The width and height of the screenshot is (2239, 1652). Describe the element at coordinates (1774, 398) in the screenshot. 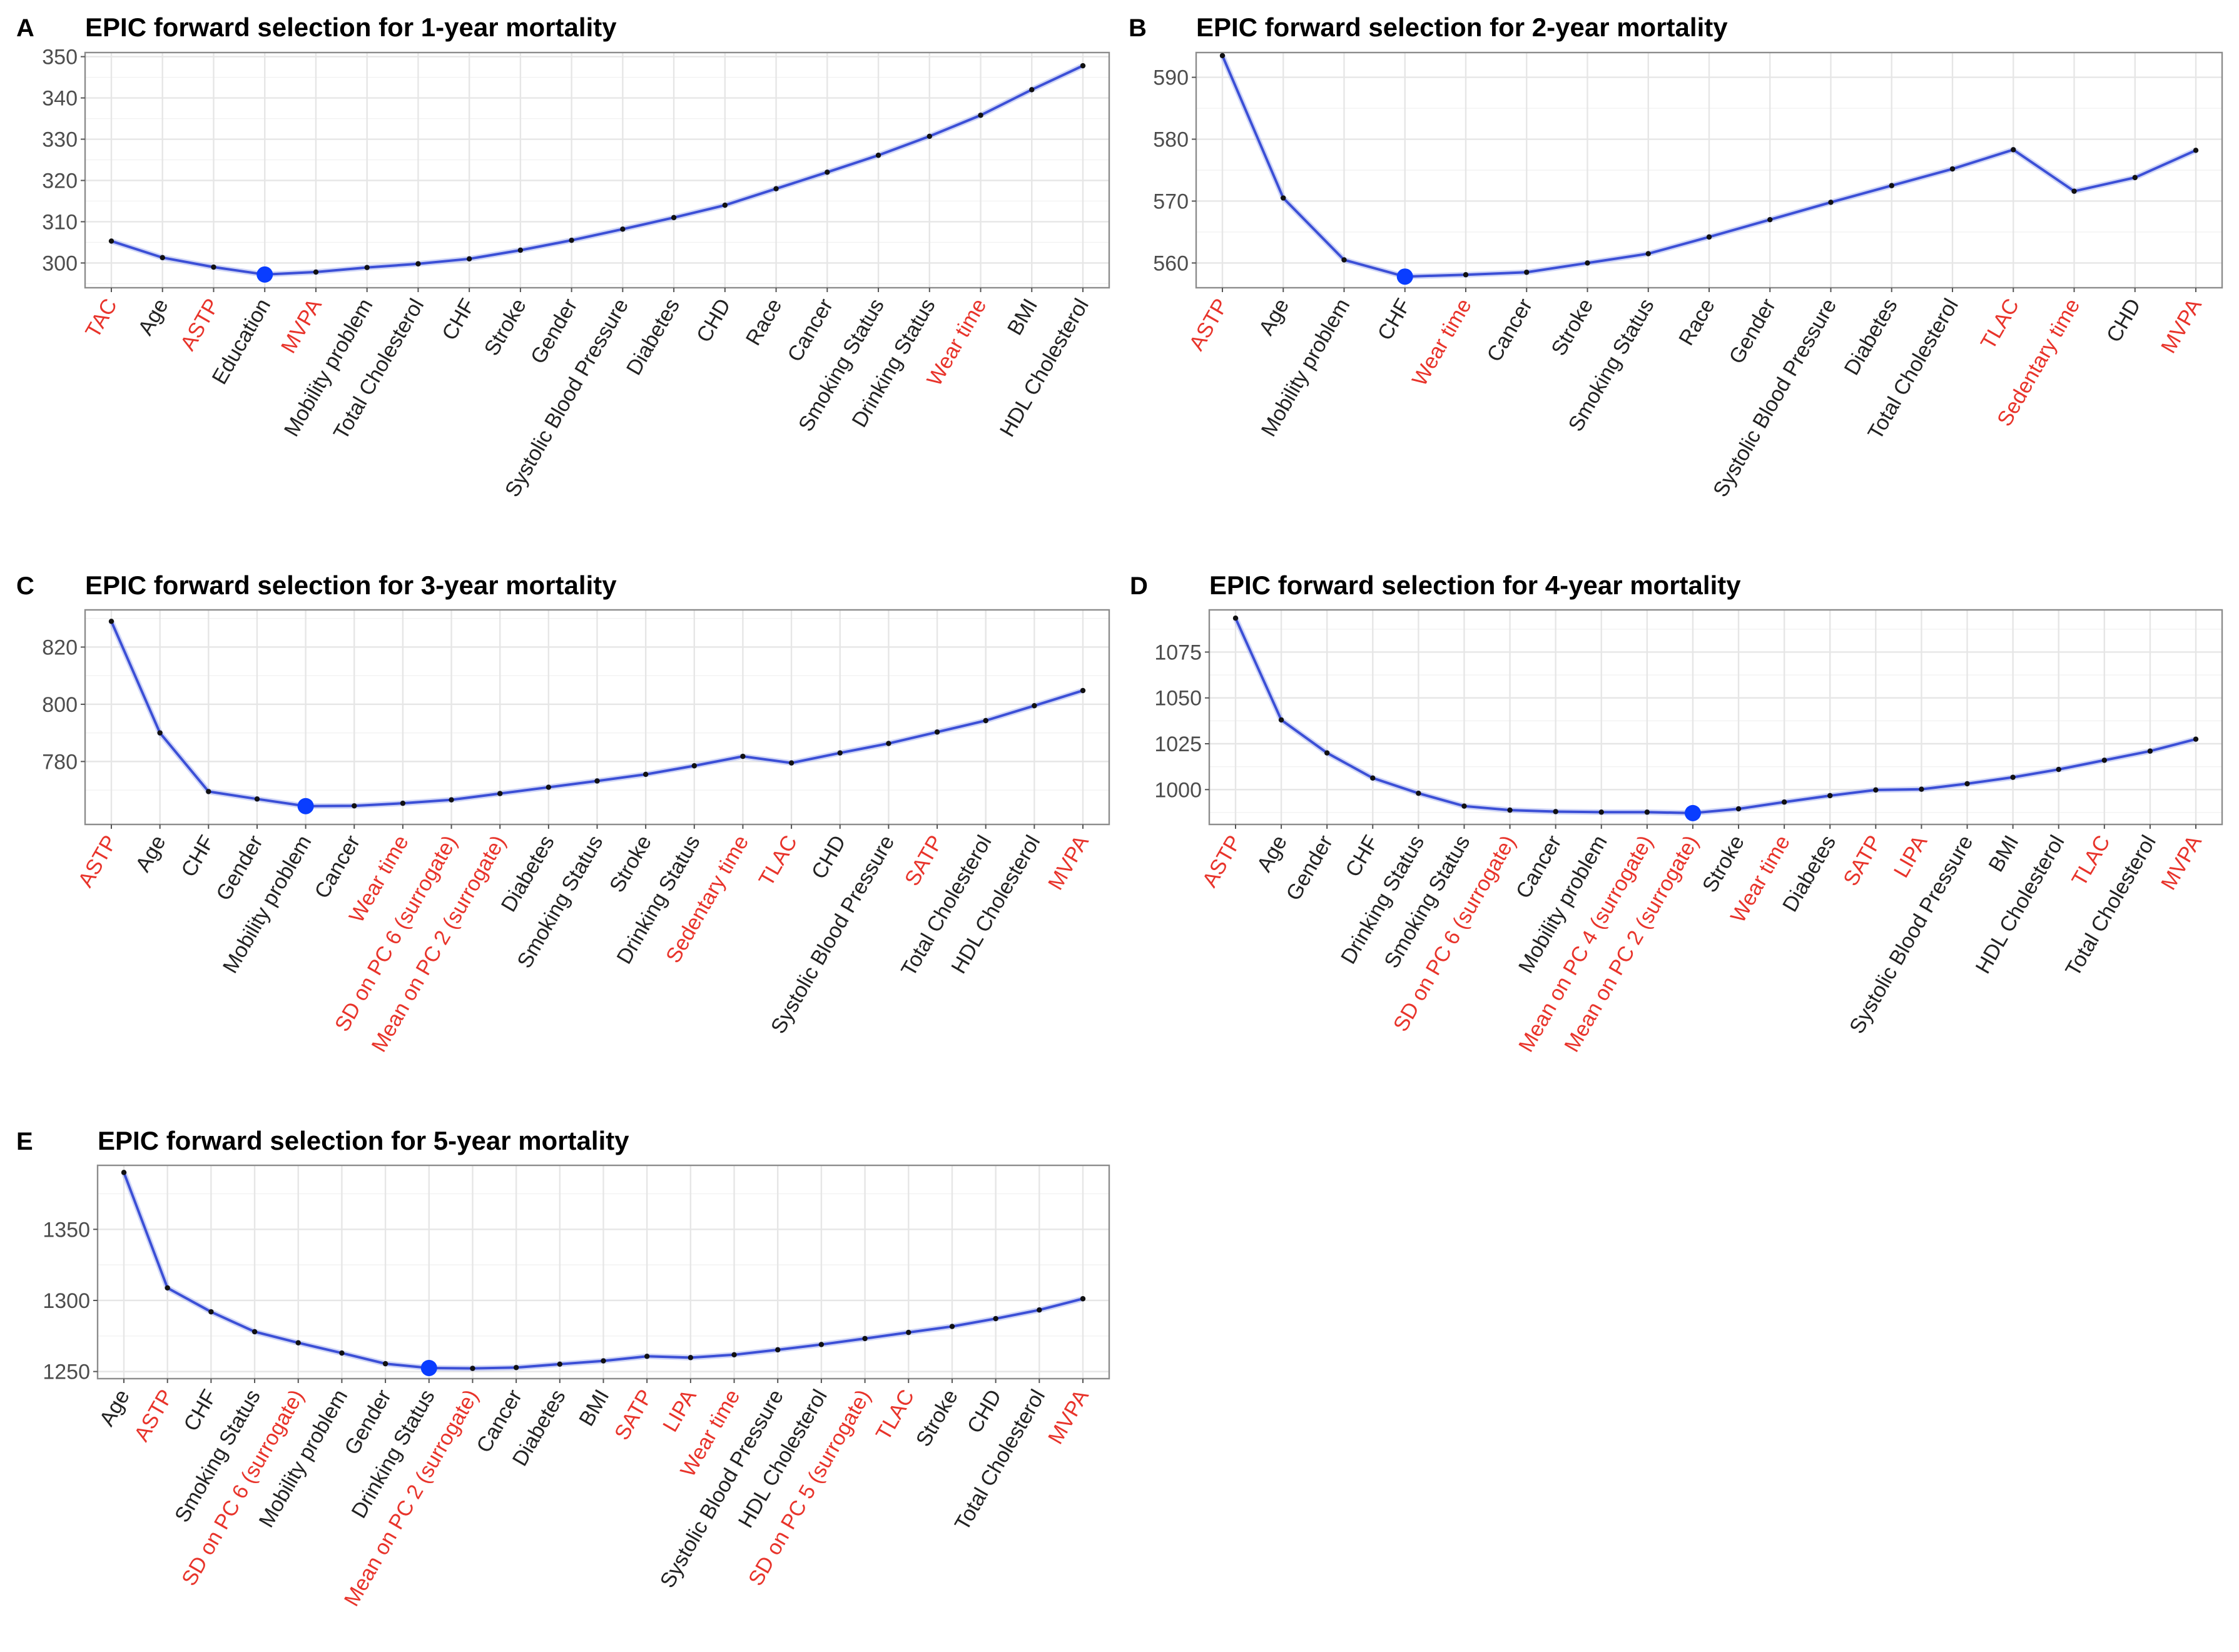

I see `x-category-label: Systolic Blood Pressure` at that location.